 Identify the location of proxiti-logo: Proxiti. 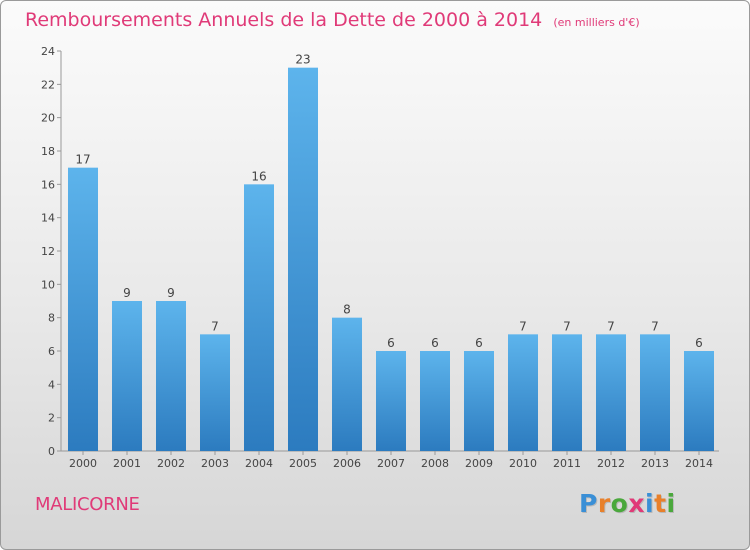
(627, 503).